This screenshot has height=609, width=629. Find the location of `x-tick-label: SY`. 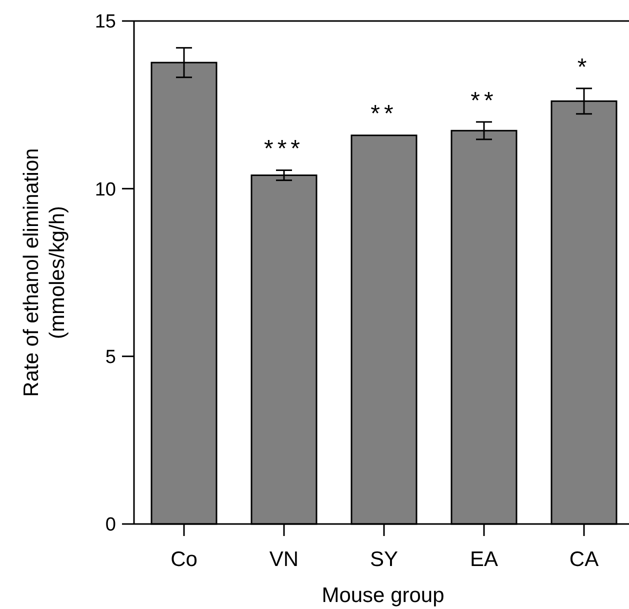

x-tick-label: SY is located at coordinates (384, 559).